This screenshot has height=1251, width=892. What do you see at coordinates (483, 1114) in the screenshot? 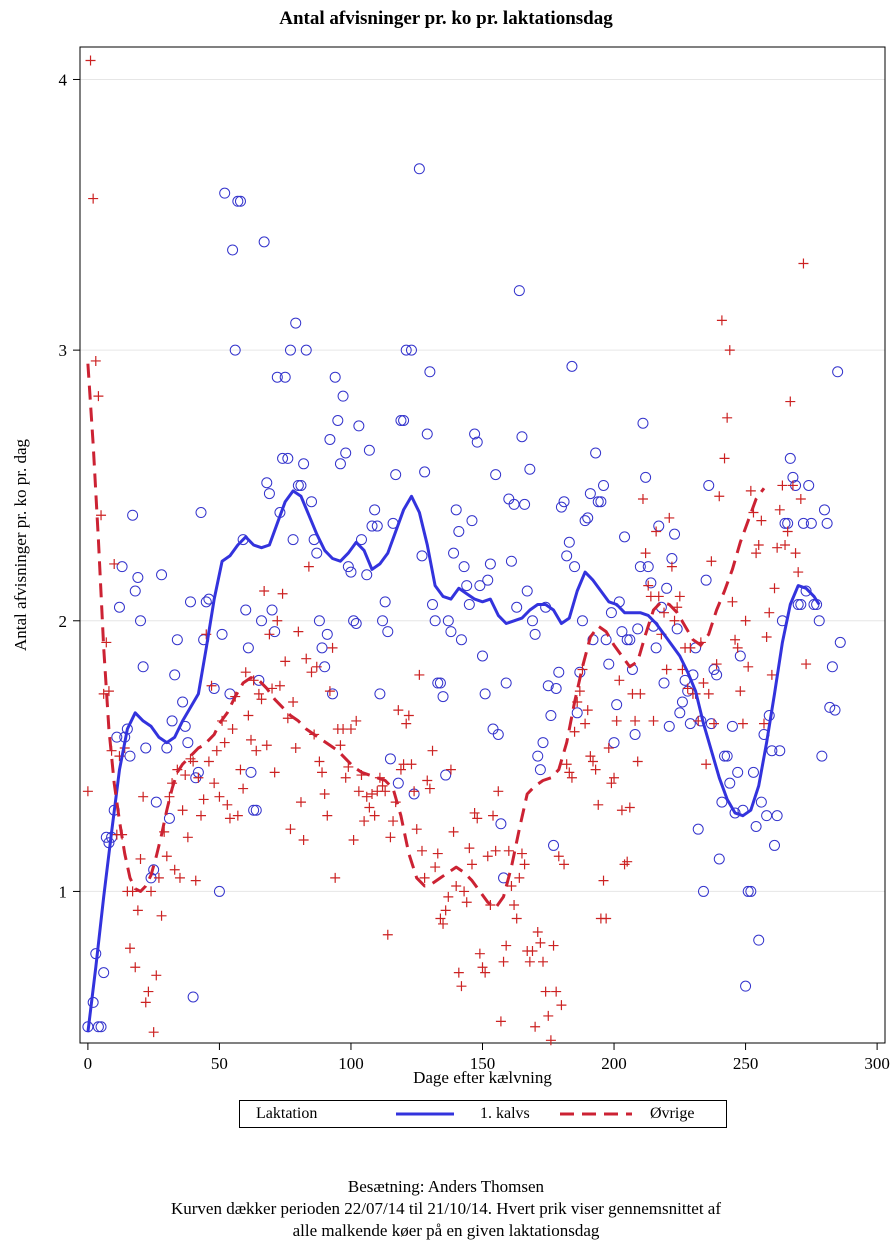
I see `legend: Laktation 1. kalvs Øvrige` at bounding box center [483, 1114].